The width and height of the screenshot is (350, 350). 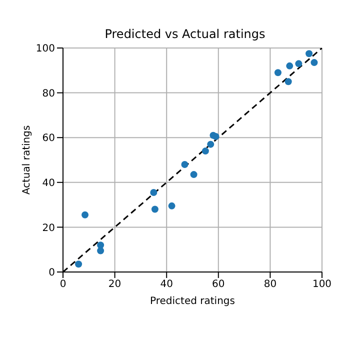 I want to click on y-tick-label: 20, so click(x=48, y=228).